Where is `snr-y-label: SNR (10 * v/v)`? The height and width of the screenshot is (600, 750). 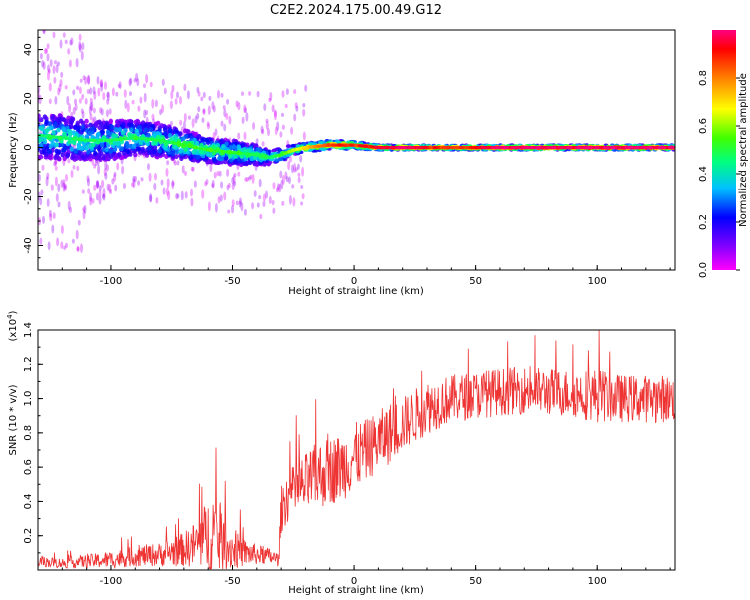
snr-y-label: SNR (10 * v/v) is located at coordinates (13, 419).